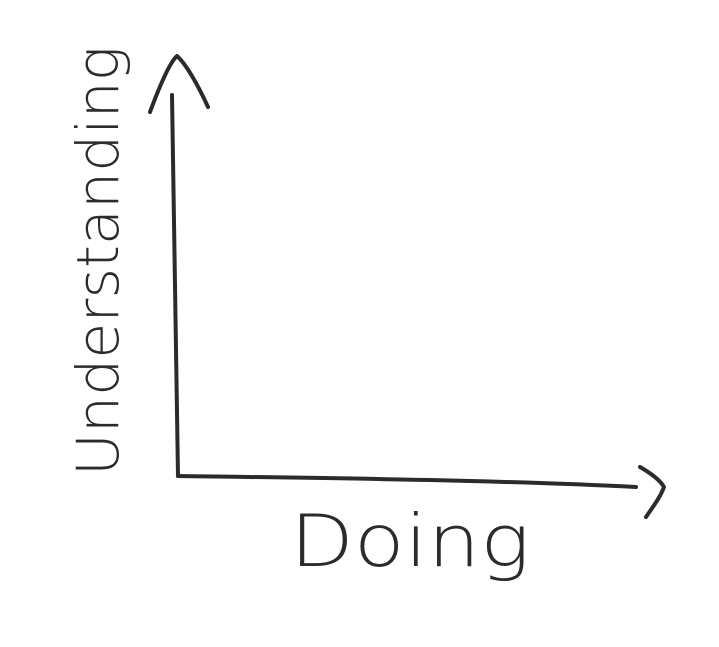  I want to click on x-axis-line, so click(407, 481).